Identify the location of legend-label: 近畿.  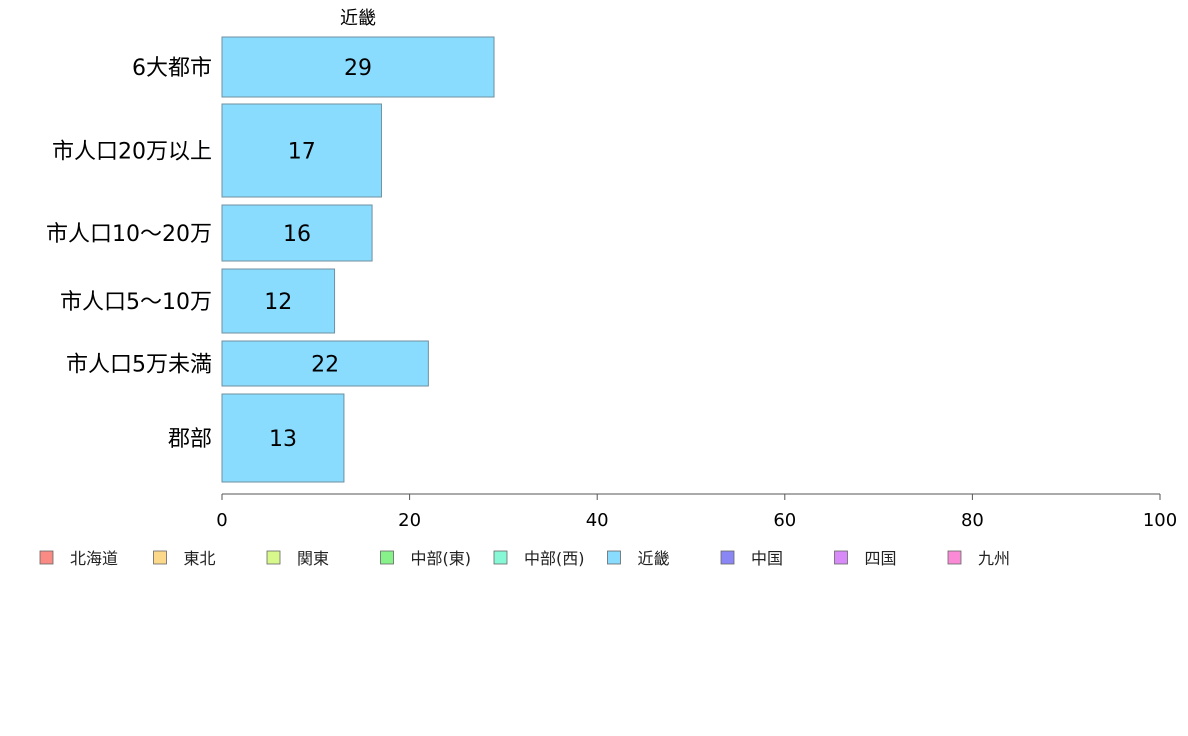
(654, 558).